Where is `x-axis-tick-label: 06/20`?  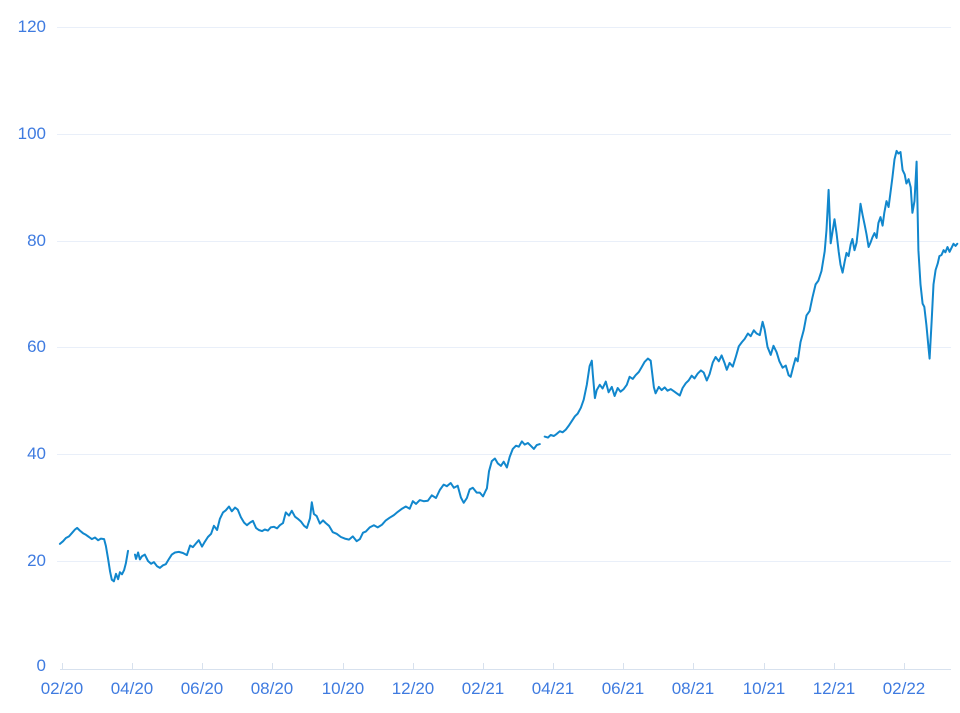
x-axis-tick-label: 06/20 is located at coordinates (202, 688).